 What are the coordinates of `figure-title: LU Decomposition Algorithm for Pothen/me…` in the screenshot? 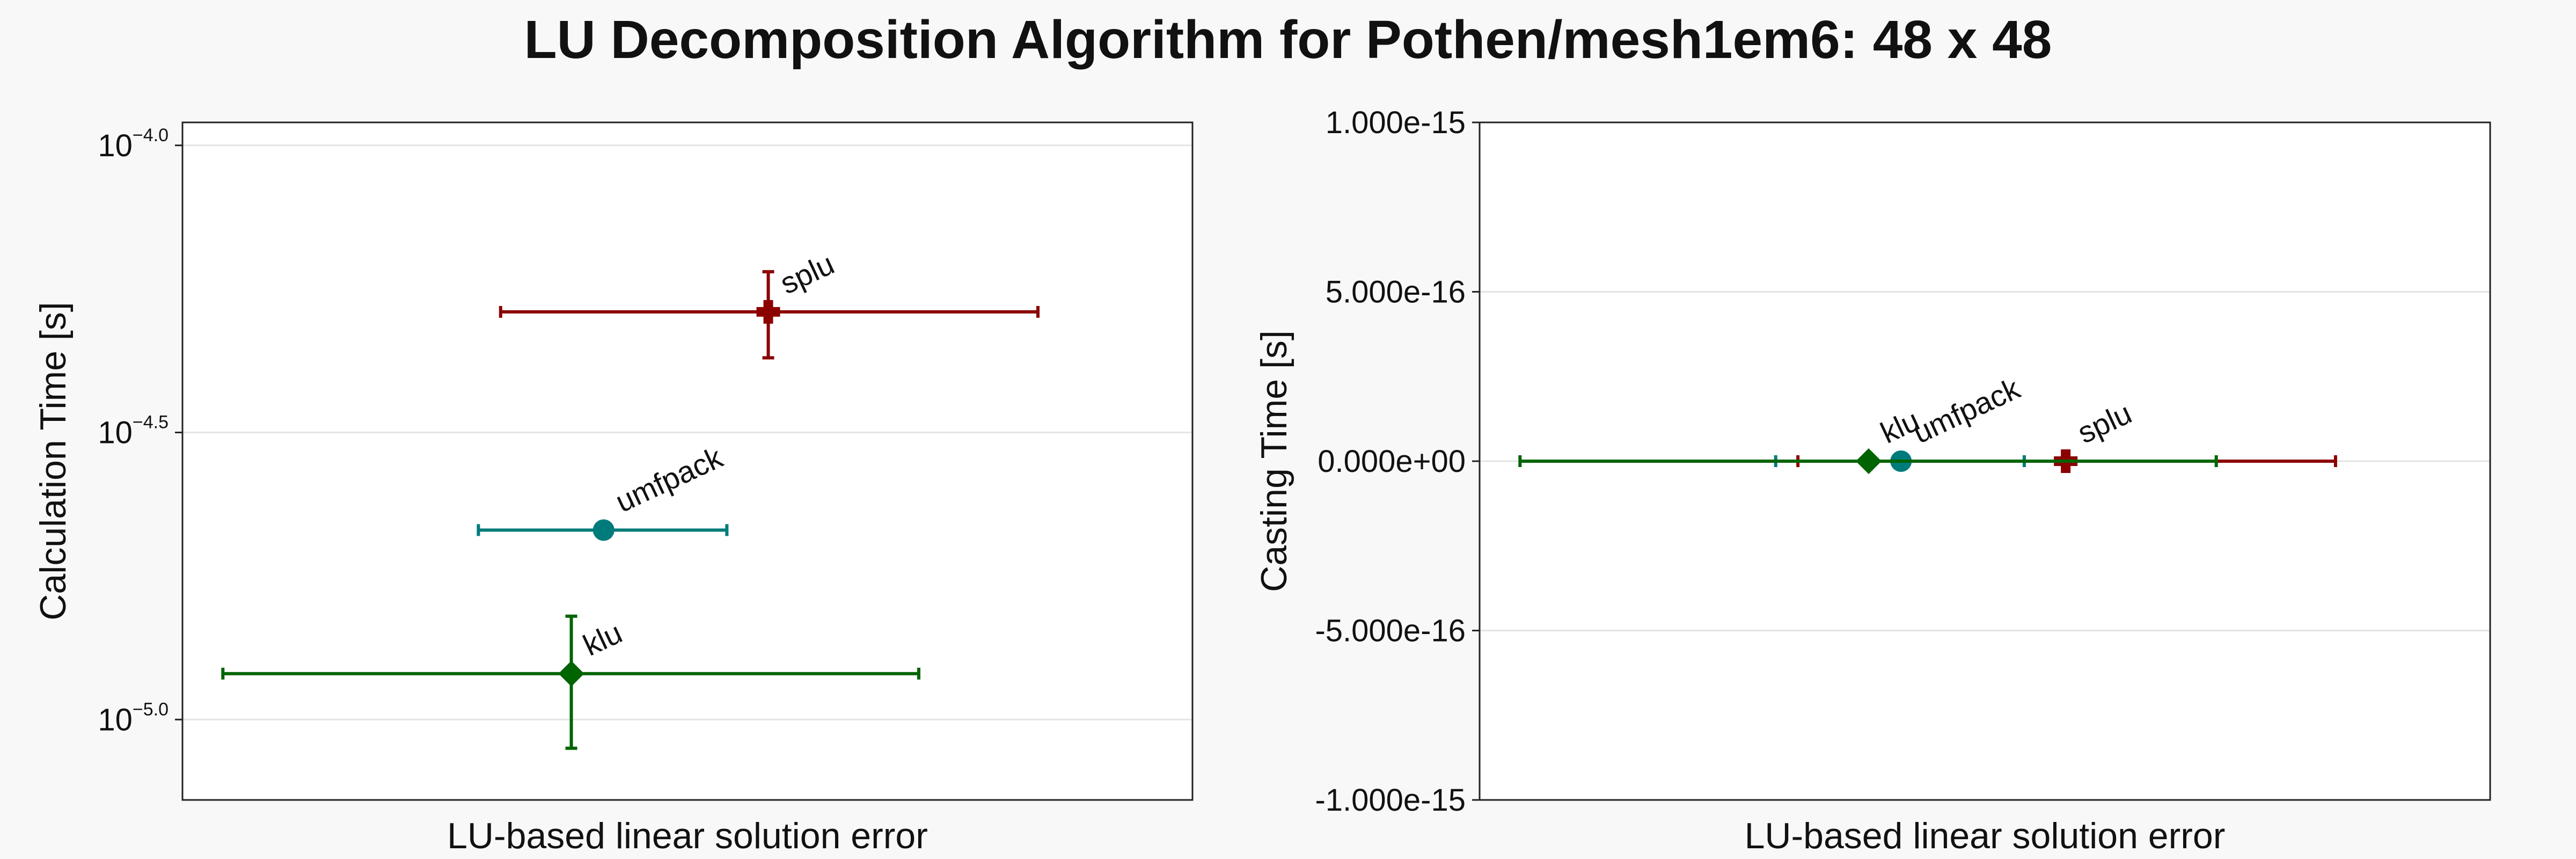 It's located at (1288, 40).